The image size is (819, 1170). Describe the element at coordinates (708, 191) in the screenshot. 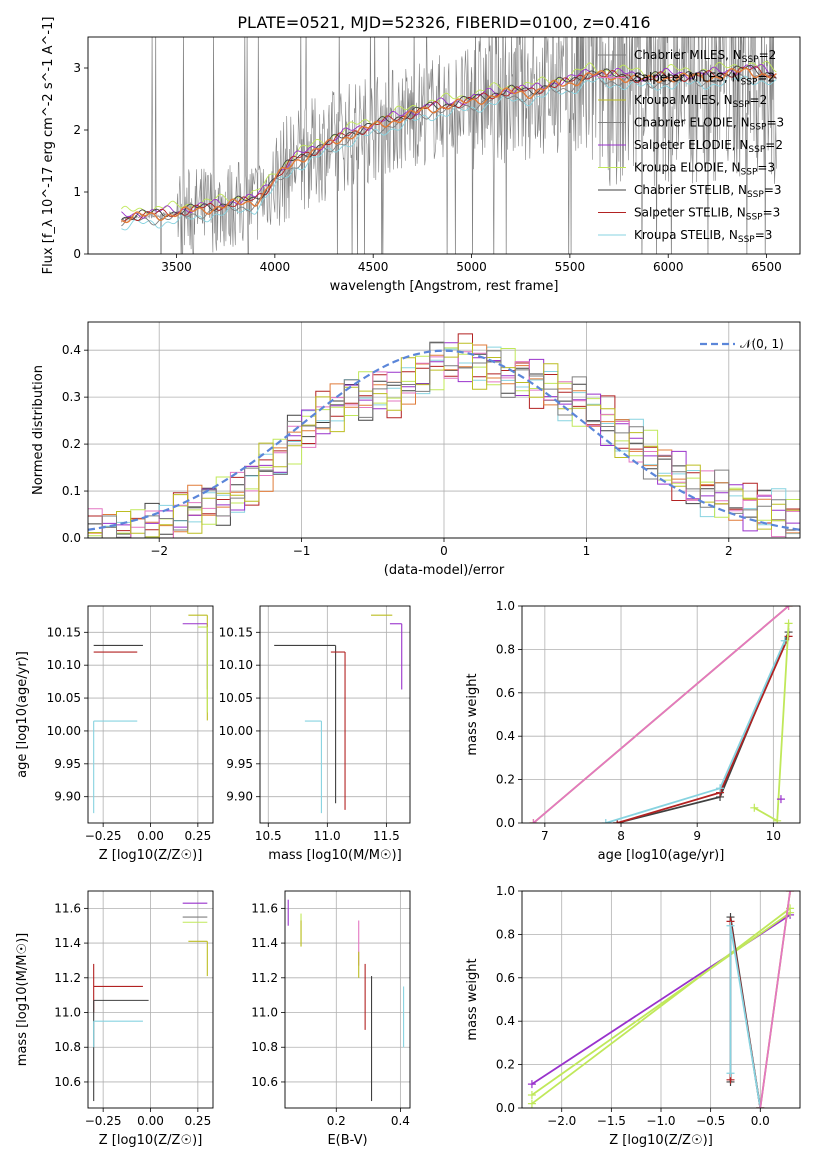

I see `legend-entry: Chabrier STELIB, NSSP=3` at that location.